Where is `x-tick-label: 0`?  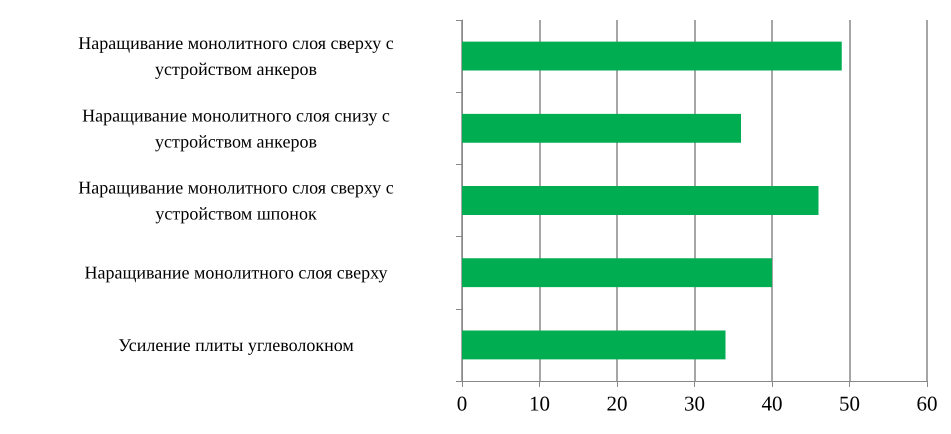
x-tick-label: 0 is located at coordinates (462, 404).